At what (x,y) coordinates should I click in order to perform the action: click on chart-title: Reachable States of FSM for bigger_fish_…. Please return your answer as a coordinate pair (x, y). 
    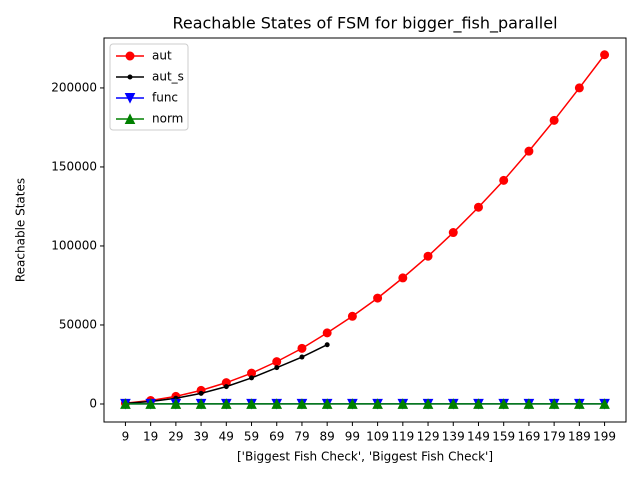
    Looking at the image, I should click on (364, 24).